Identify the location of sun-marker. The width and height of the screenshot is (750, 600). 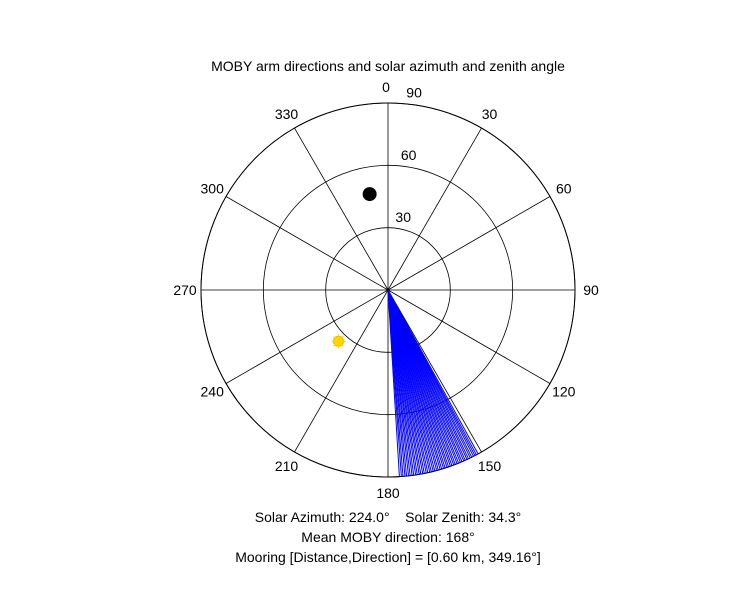
(338, 341).